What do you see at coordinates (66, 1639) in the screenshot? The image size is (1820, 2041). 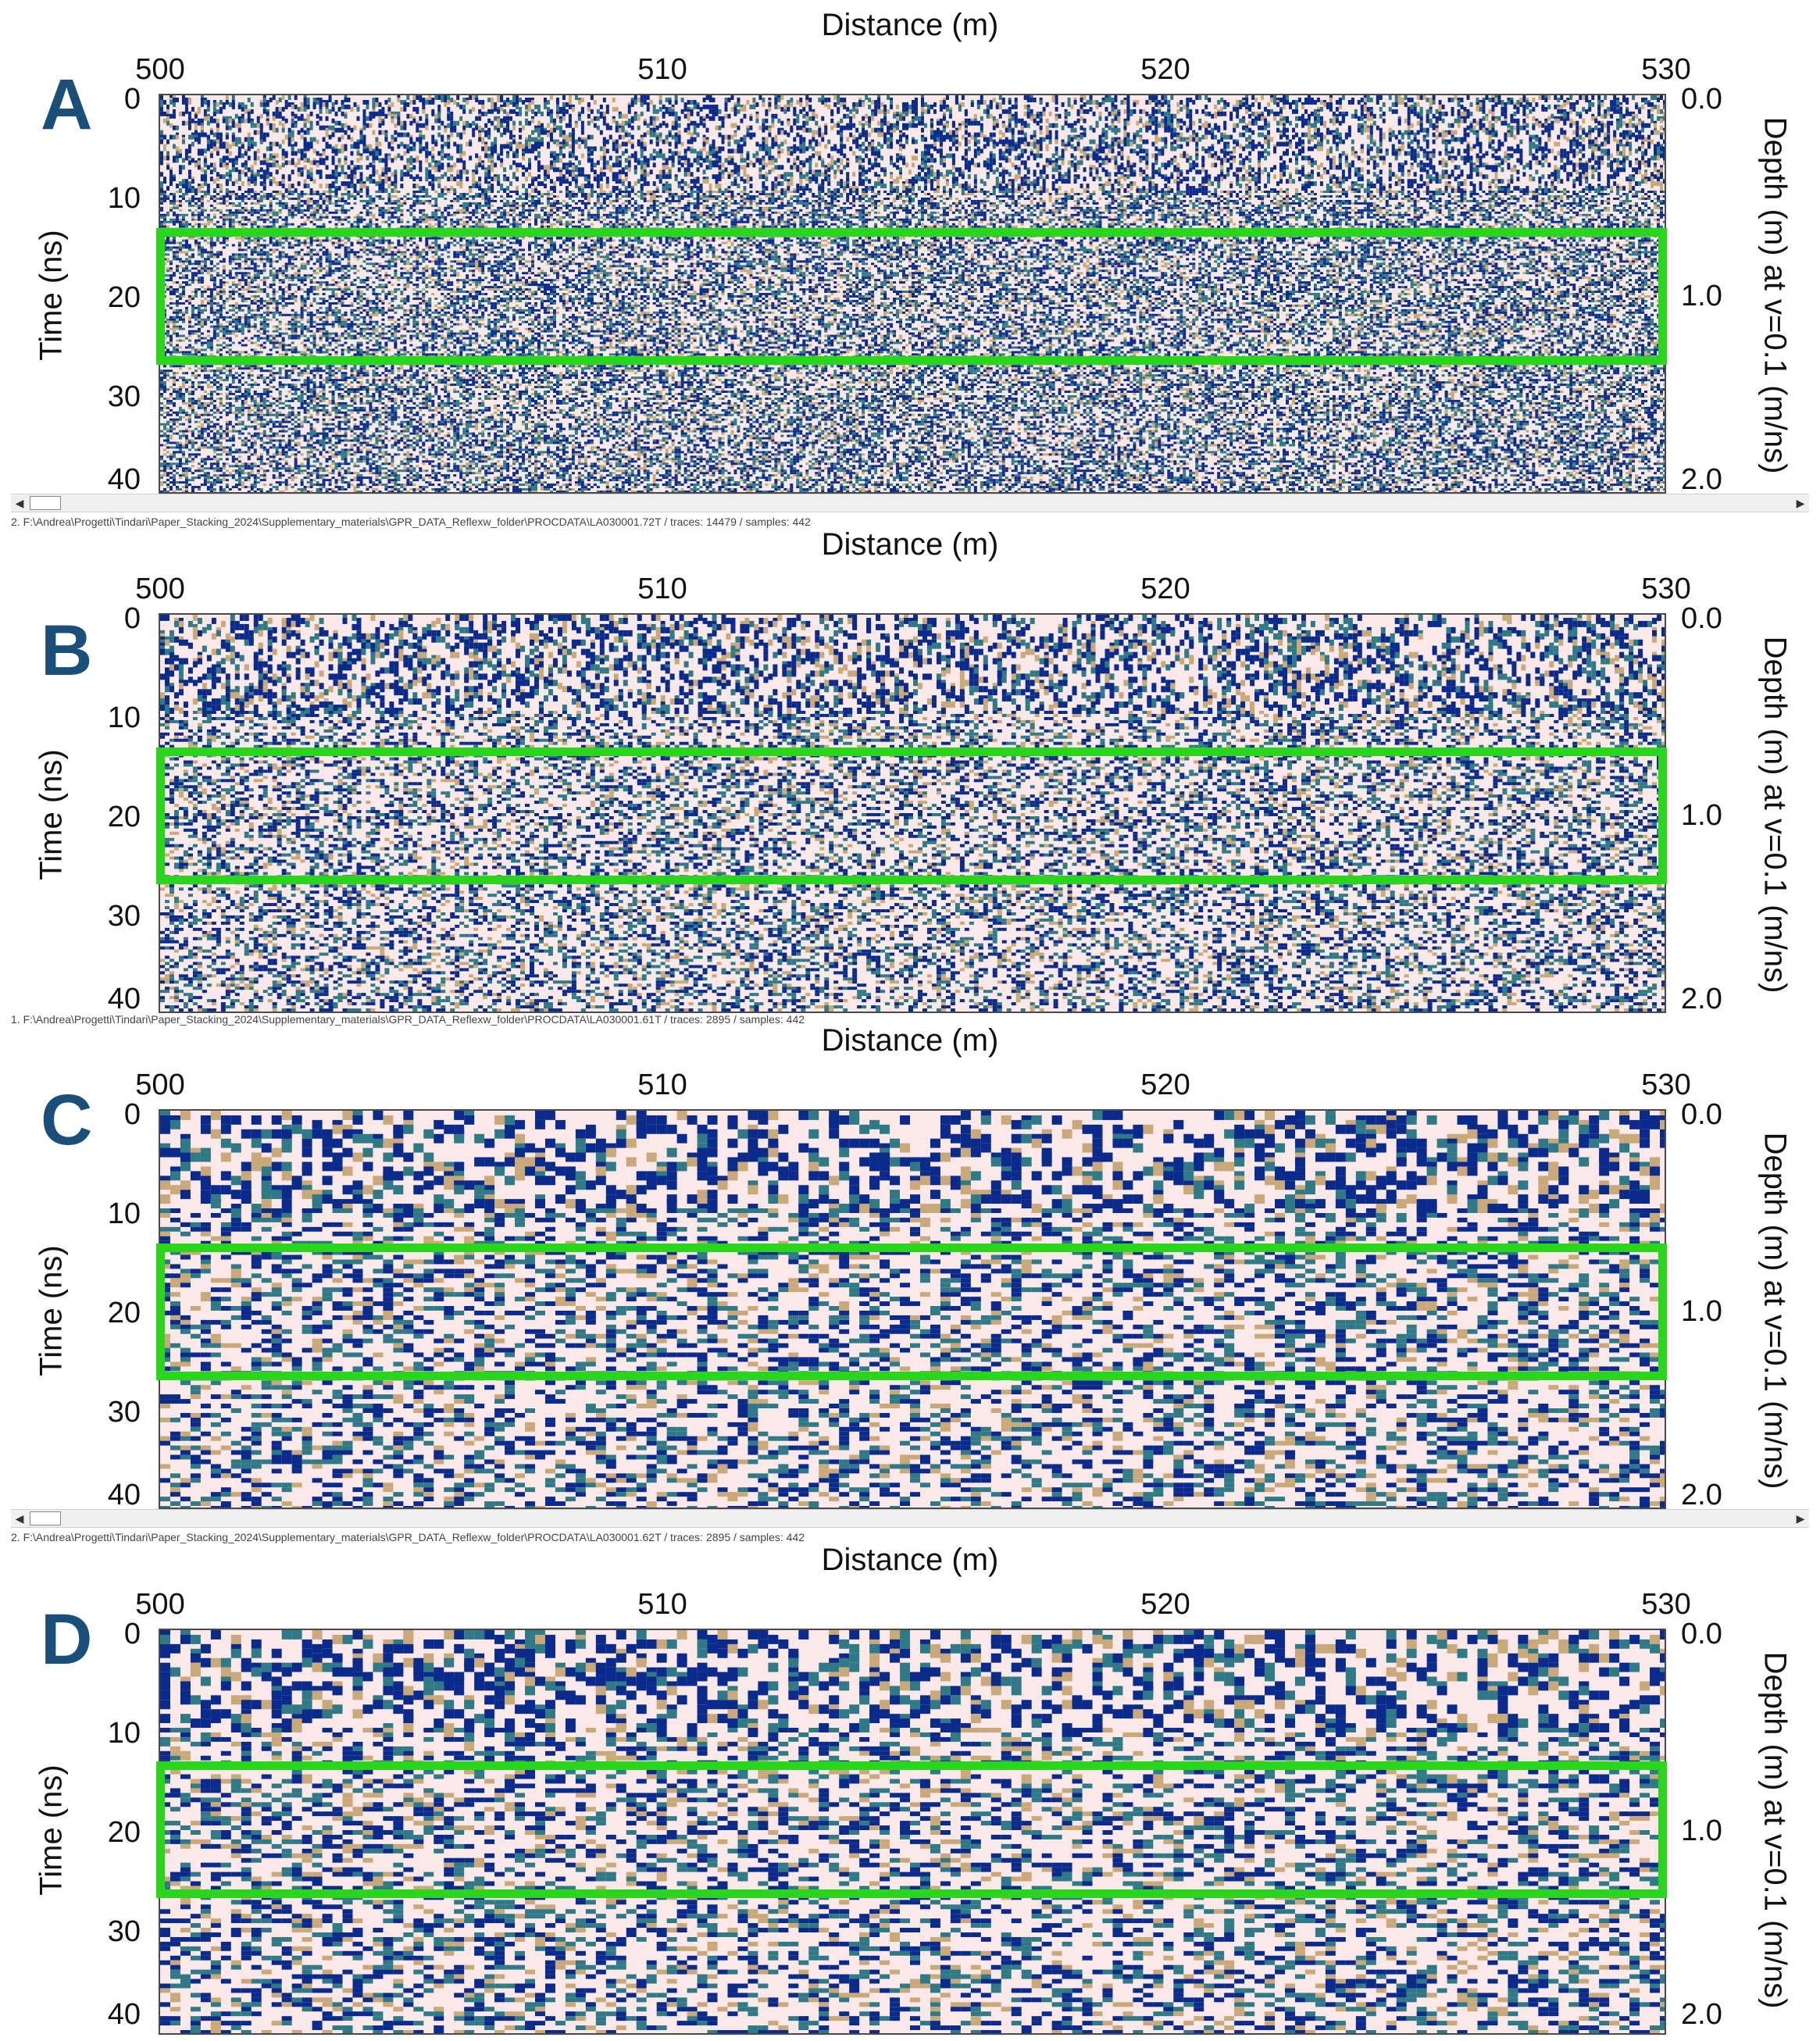 I see `panel-letter: D` at bounding box center [66, 1639].